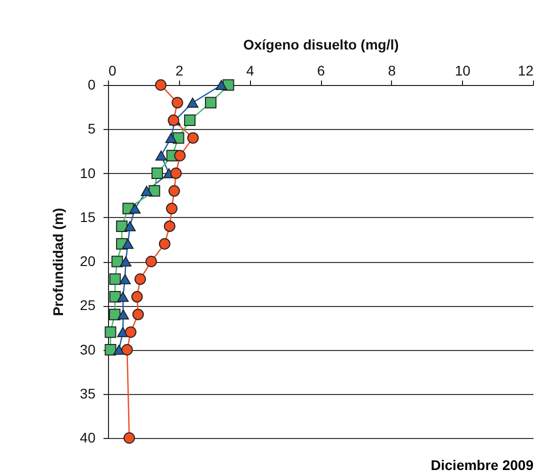 This screenshot has height=473, width=542. What do you see at coordinates (250, 70) in the screenshot?
I see `x-tick-label: 4` at bounding box center [250, 70].